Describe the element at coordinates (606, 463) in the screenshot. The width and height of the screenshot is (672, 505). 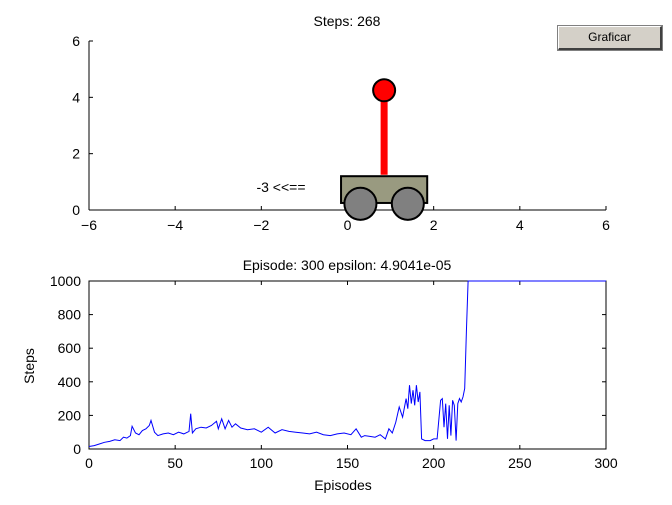
I see `chart-x-tick-label: 300` at that location.